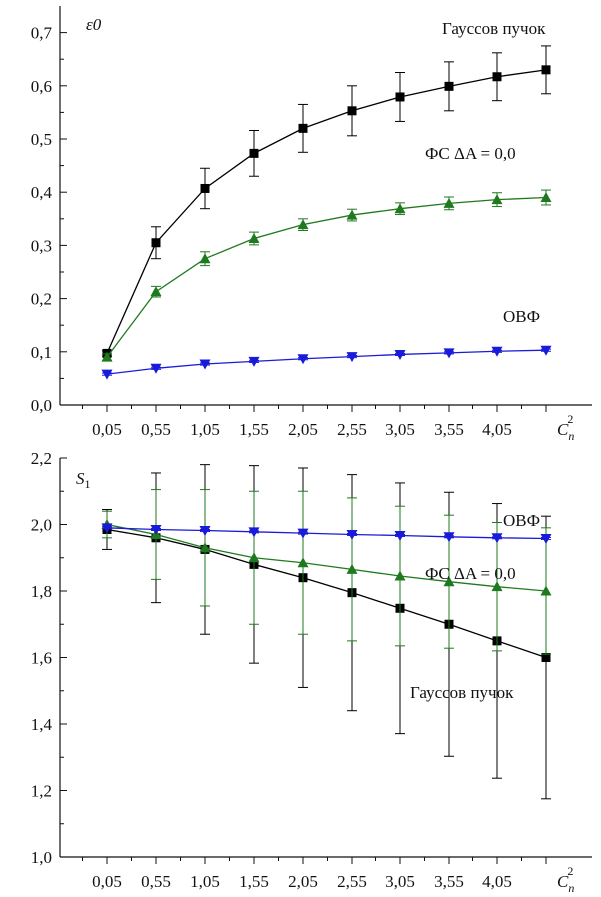 Image resolution: width=601 pixels, height=897 pixels. I want to click on x-tick-label: 1,55, so click(254, 429).